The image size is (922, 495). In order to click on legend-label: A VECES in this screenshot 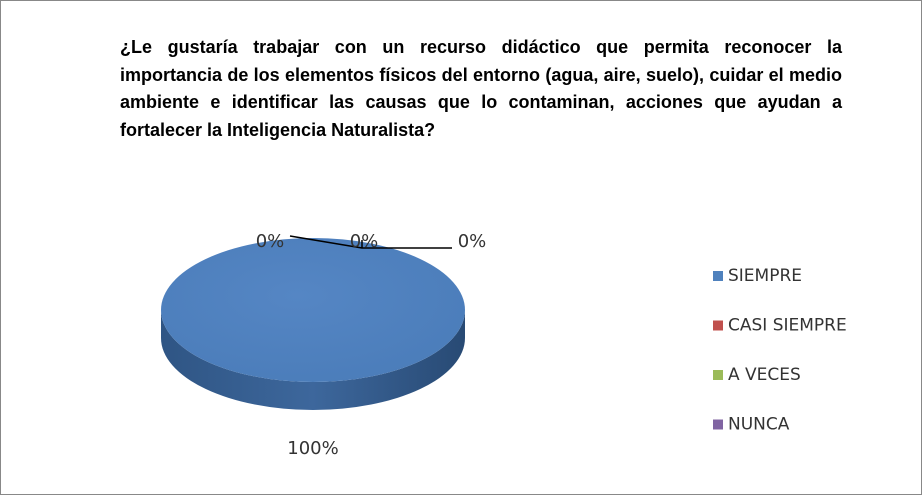, I will do `click(764, 375)`.